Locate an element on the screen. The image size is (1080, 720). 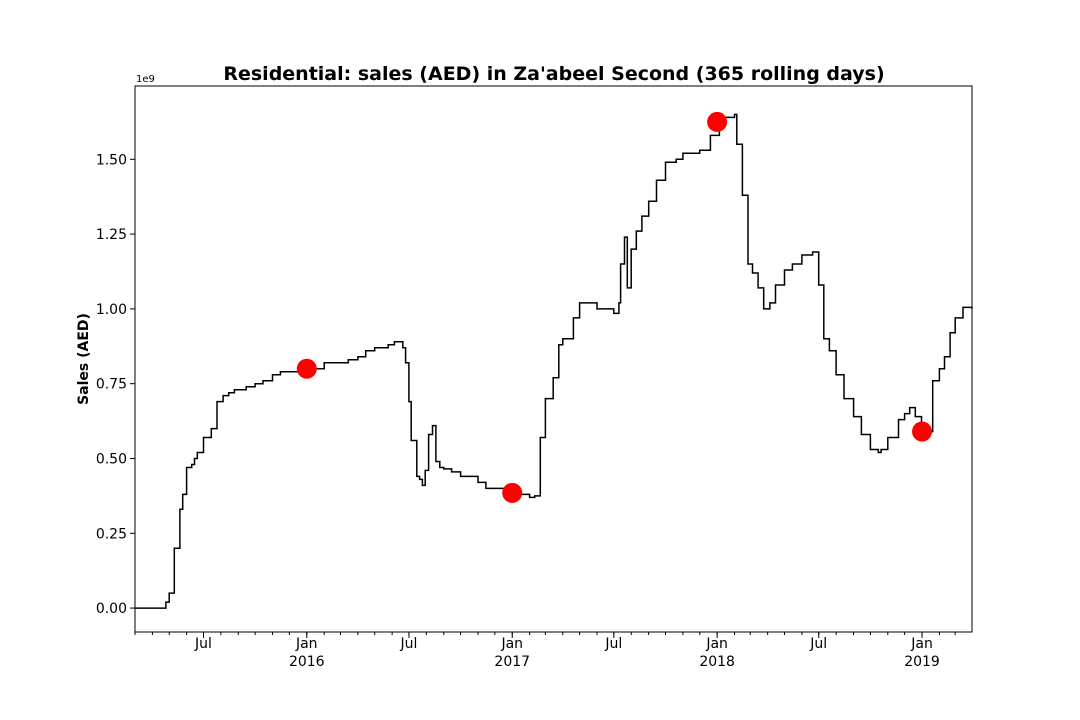
y-axis-offset-label: 1e9 is located at coordinates (145, 79).